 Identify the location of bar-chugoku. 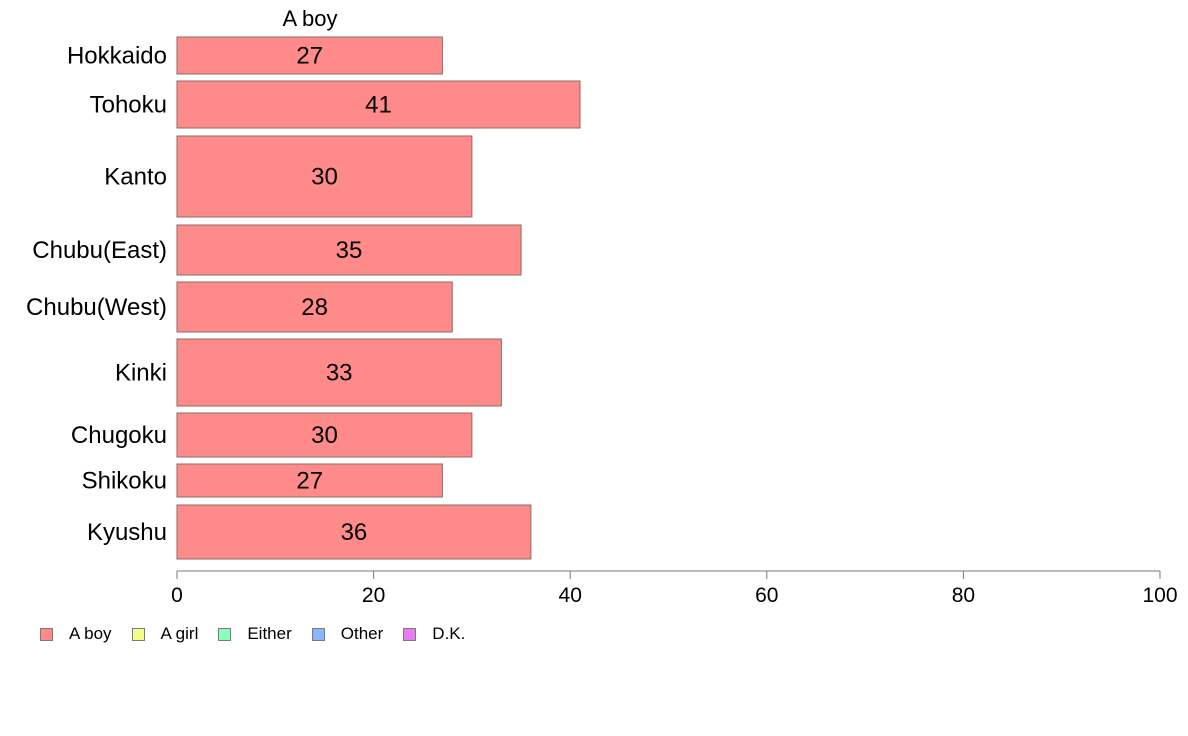
(324, 435).